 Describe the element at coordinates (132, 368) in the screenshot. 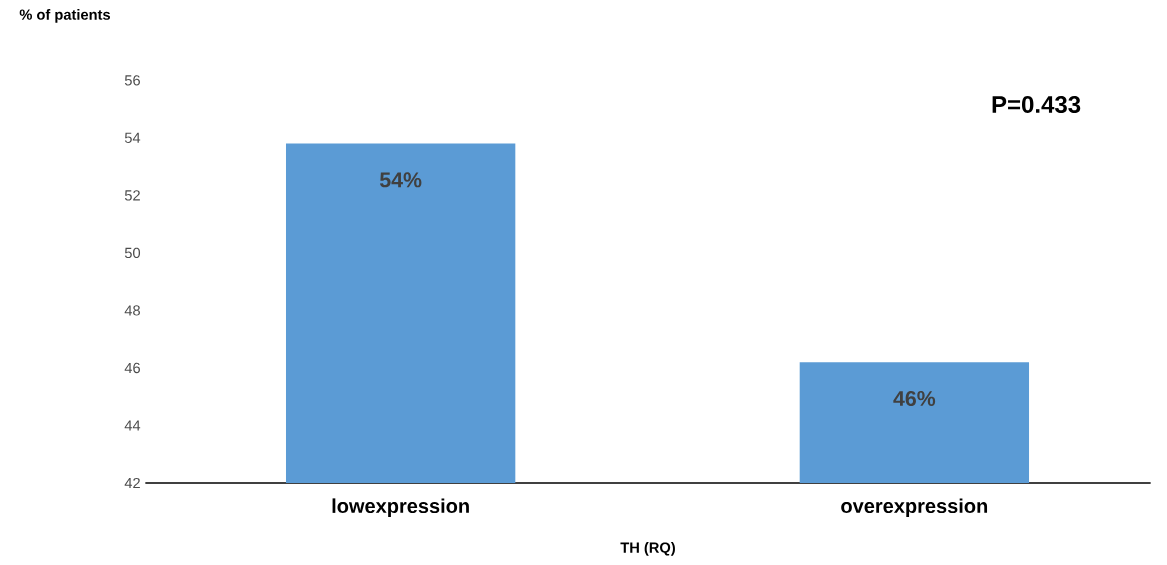

I see `y-tick-label: 46` at that location.